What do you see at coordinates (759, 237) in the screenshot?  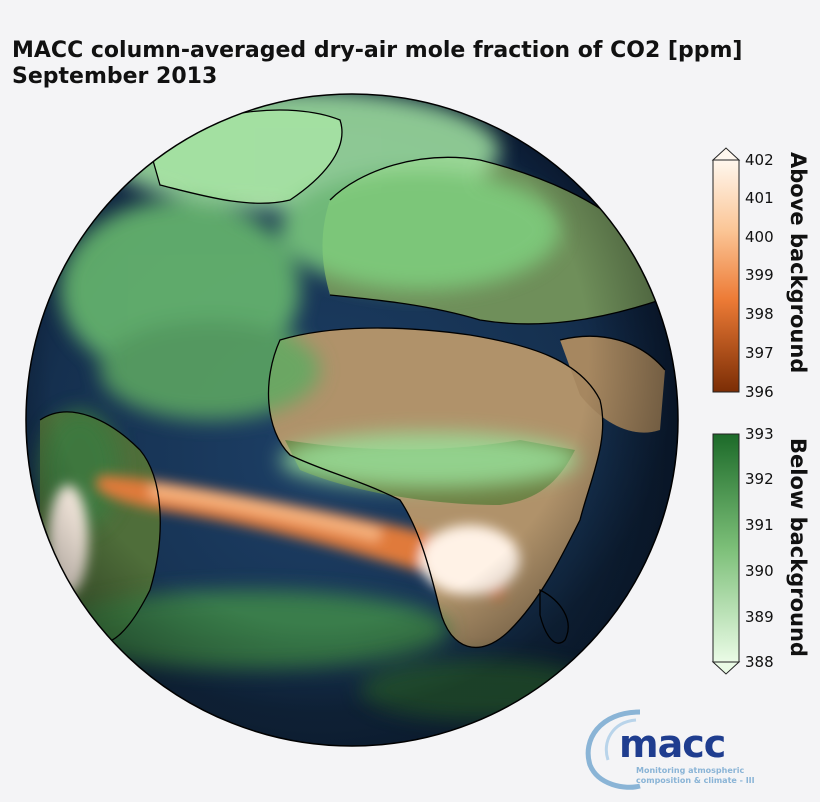 I see `tick-above-400: 400` at bounding box center [759, 237].